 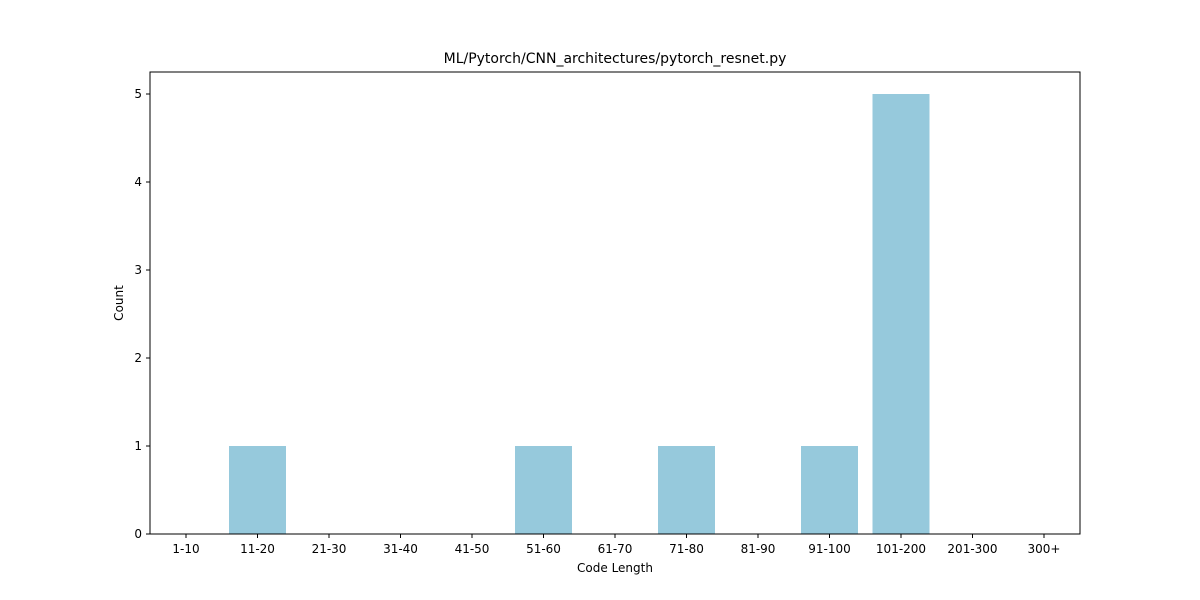 I want to click on x-tick-label: 91-100, so click(x=829, y=549).